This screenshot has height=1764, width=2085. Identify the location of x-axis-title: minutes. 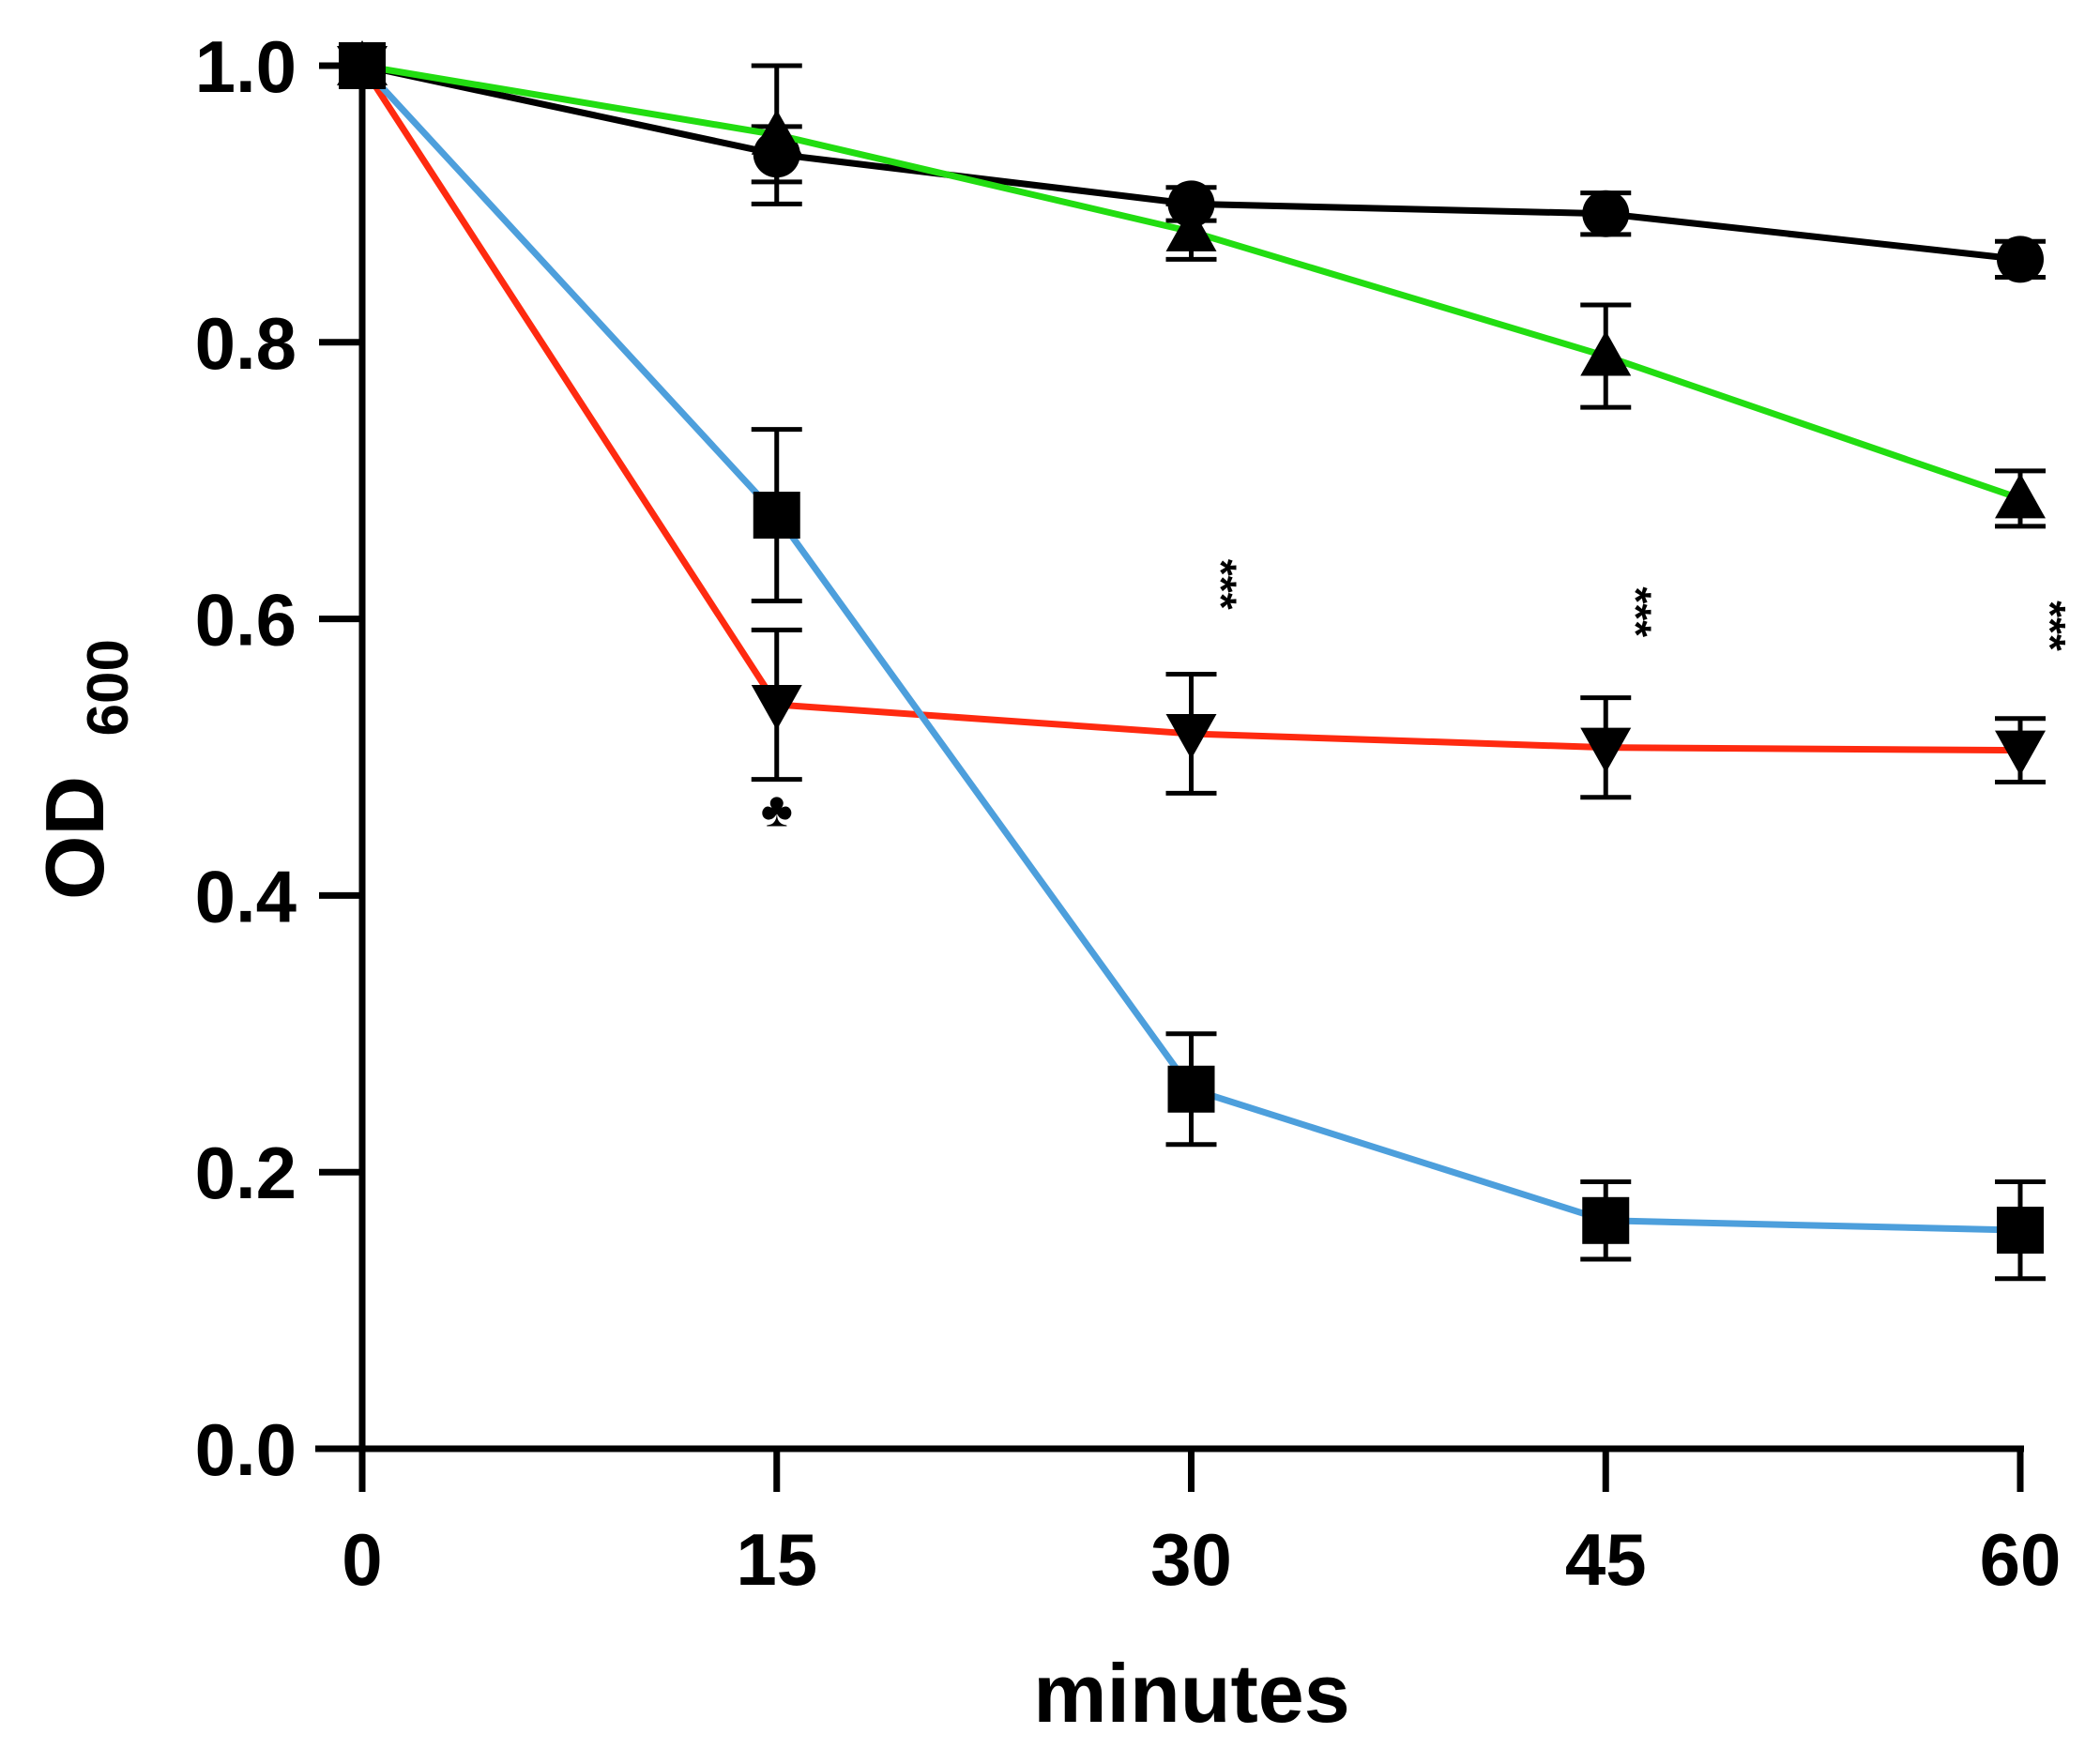
(1191, 1693).